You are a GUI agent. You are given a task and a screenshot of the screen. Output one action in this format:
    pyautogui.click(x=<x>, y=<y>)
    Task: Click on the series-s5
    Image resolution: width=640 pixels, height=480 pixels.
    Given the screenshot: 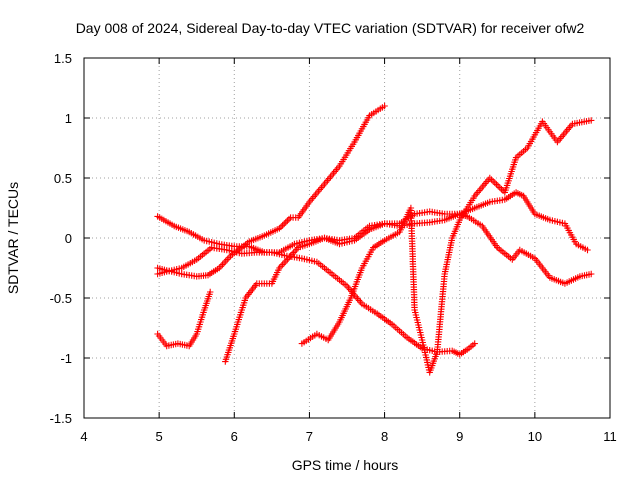 What is the action you would take?
    pyautogui.click(x=372, y=222)
    